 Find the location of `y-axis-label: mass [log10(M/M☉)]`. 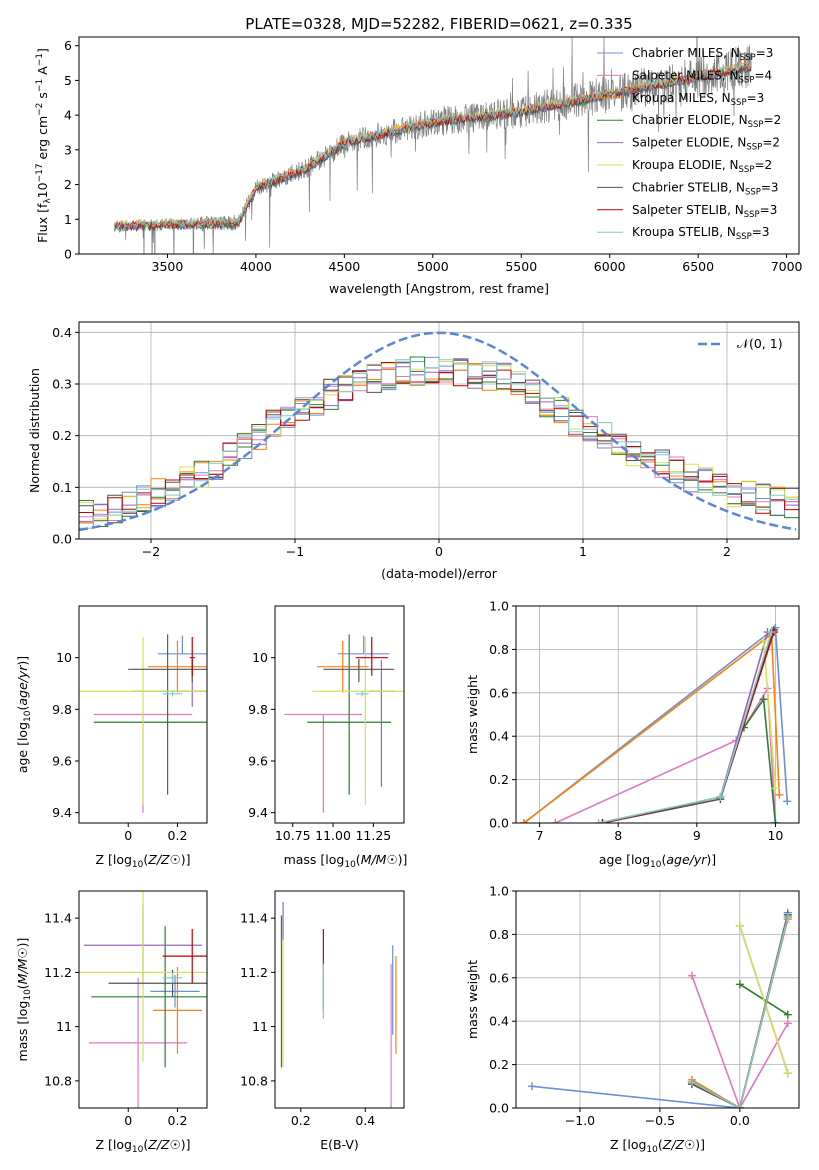

y-axis-label: mass [log10(M/M☉)] is located at coordinates (24, 1000).